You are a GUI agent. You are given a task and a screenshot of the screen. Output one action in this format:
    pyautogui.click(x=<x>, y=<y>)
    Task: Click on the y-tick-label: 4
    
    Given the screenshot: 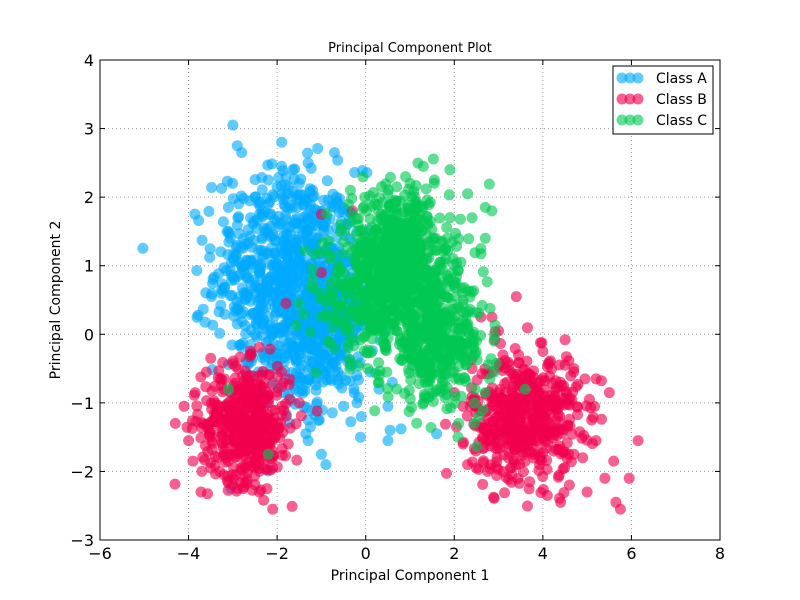 What is the action you would take?
    pyautogui.click(x=89, y=60)
    